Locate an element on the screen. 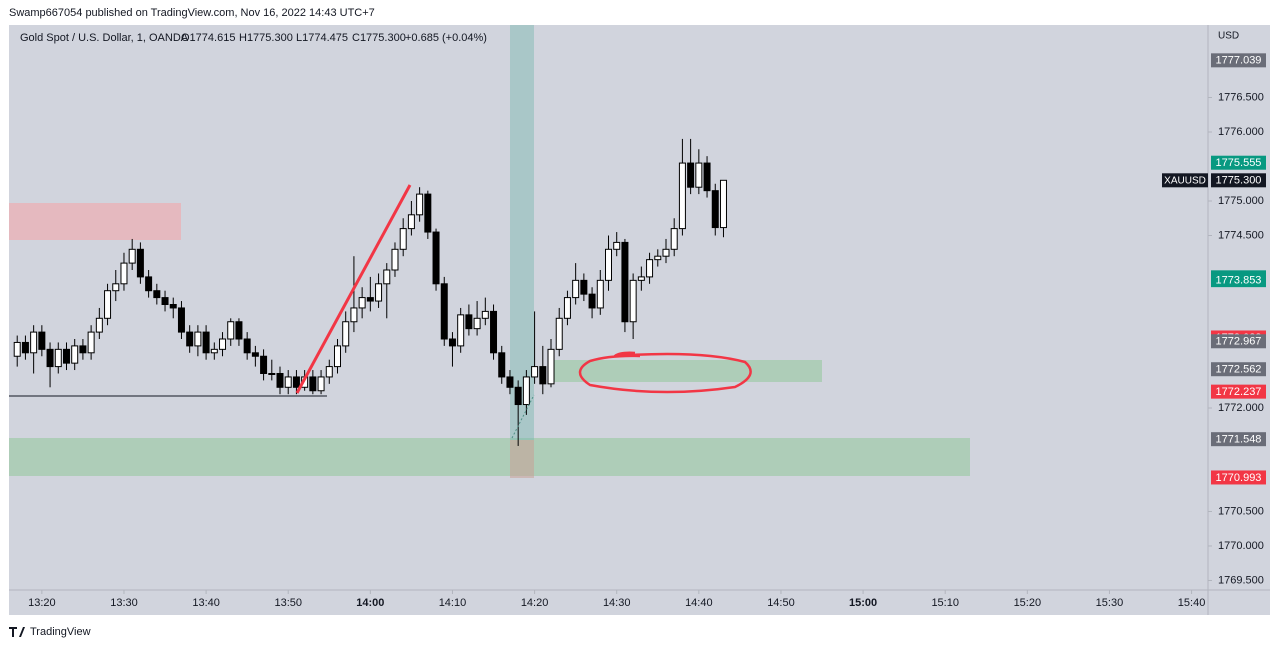 The image size is (1280, 647). price-tag-label: 1772.237 is located at coordinates (1239, 392).